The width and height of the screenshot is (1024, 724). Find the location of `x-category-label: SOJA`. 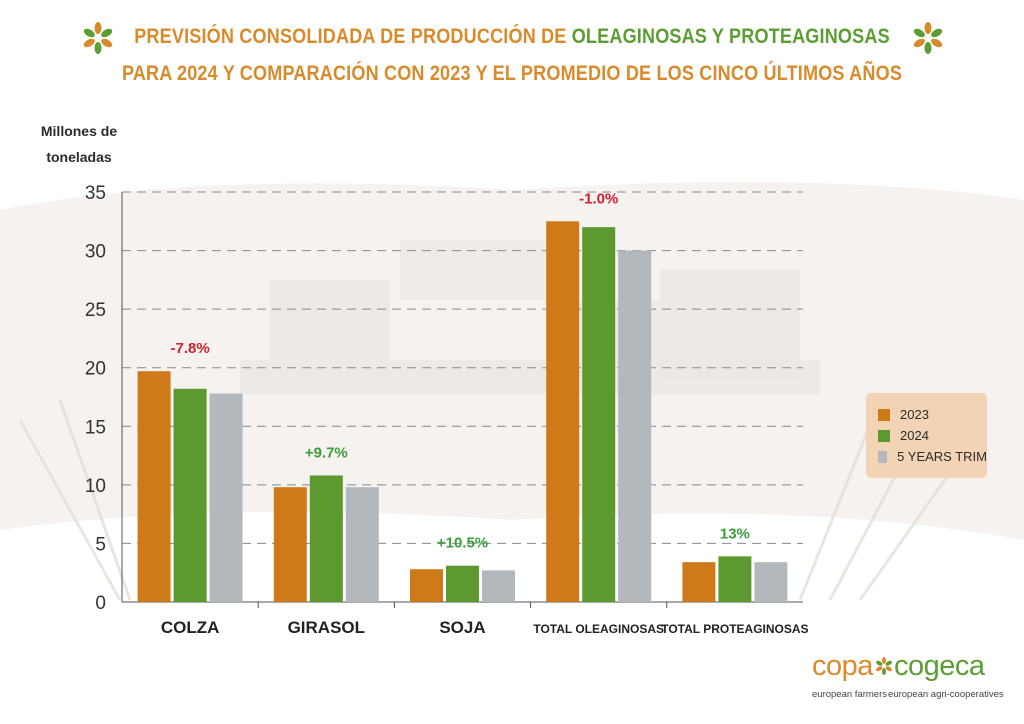

x-category-label: SOJA is located at coordinates (462, 627).